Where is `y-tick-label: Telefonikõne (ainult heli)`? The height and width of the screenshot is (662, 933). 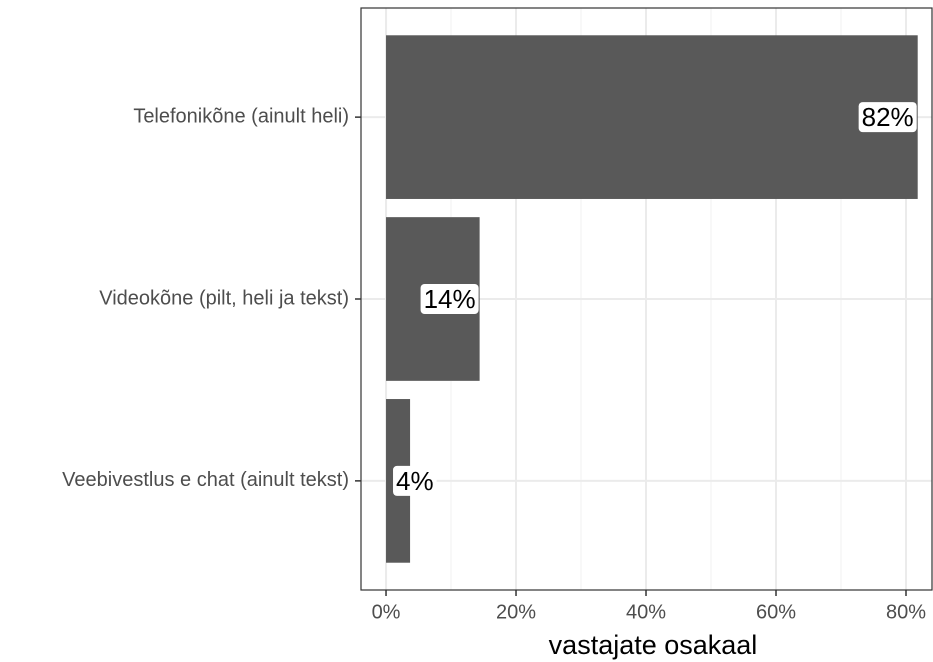
y-tick-label: Telefonikõne (ainult heli) is located at coordinates (241, 116).